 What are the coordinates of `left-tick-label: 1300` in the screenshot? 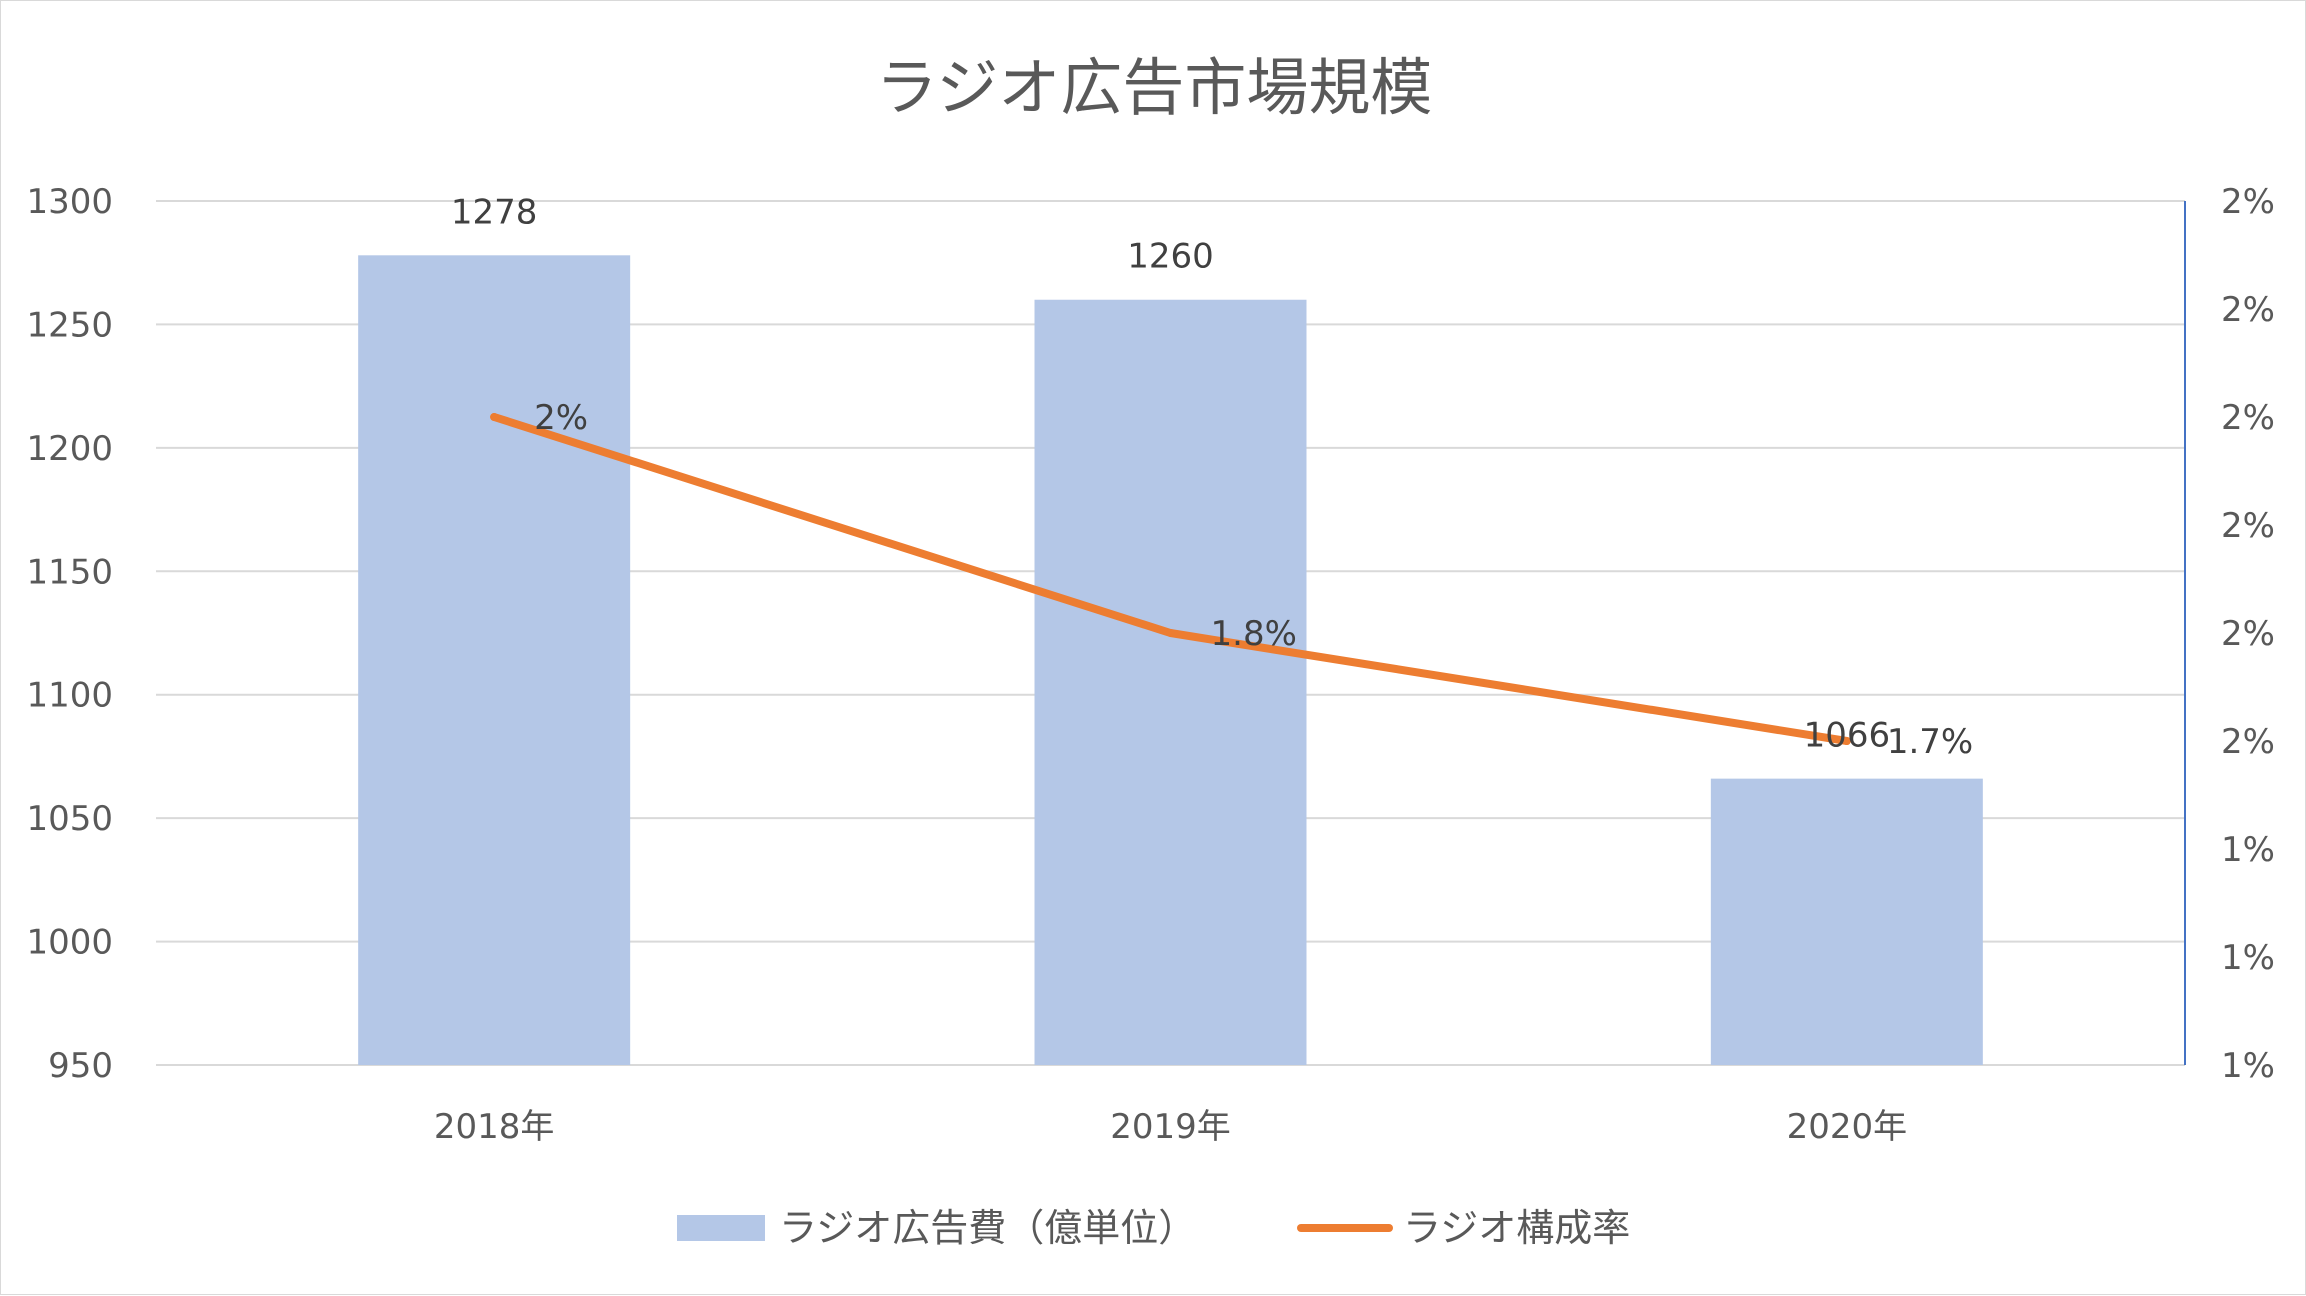 It's located at (69, 202).